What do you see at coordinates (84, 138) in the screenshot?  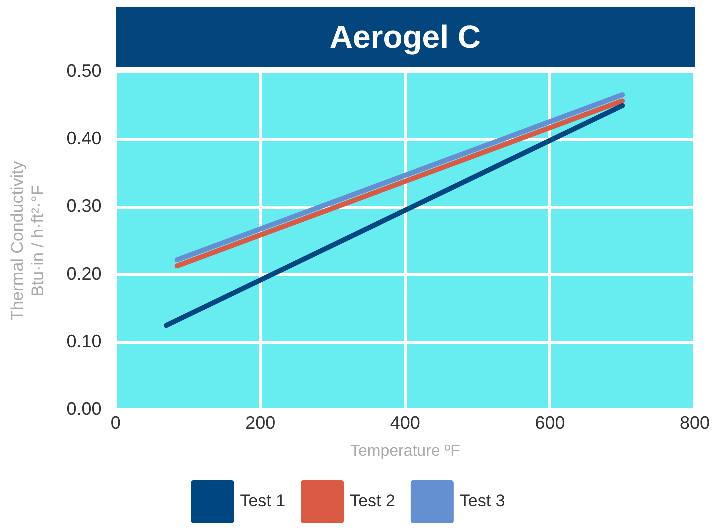 I see `y-tick-label: 0.40` at bounding box center [84, 138].